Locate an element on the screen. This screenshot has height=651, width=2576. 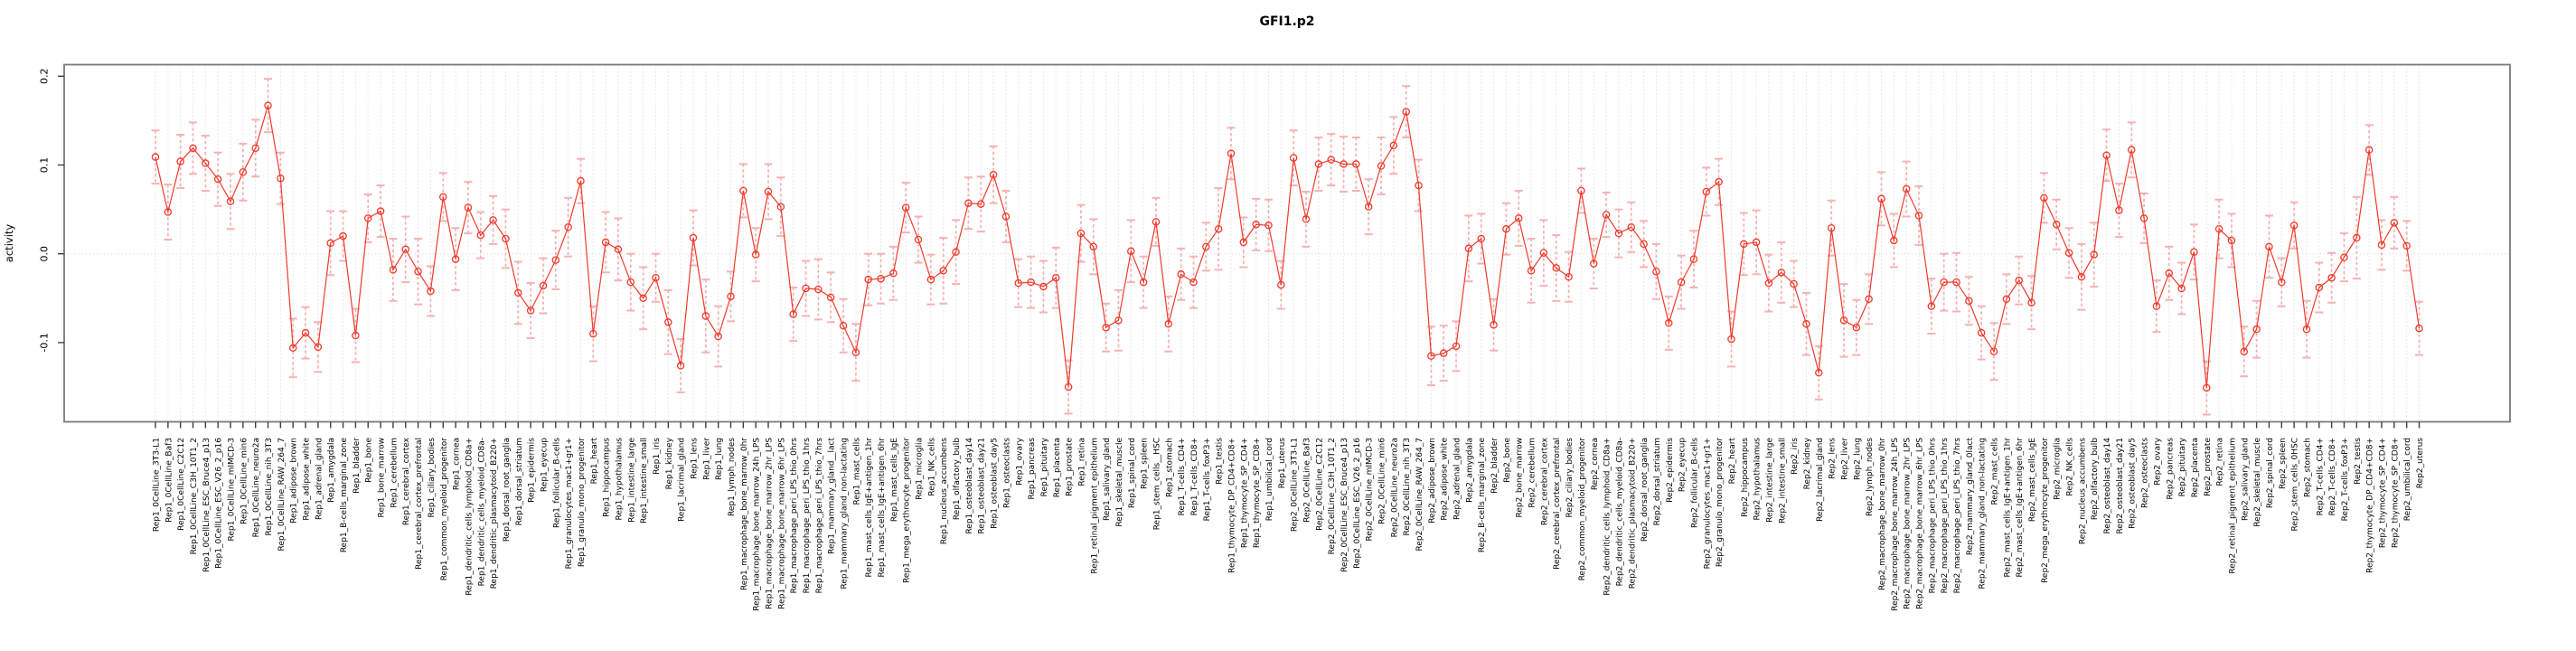
x-tick-label: Rep1_osteoblast_day21 is located at coordinates (983, 486).